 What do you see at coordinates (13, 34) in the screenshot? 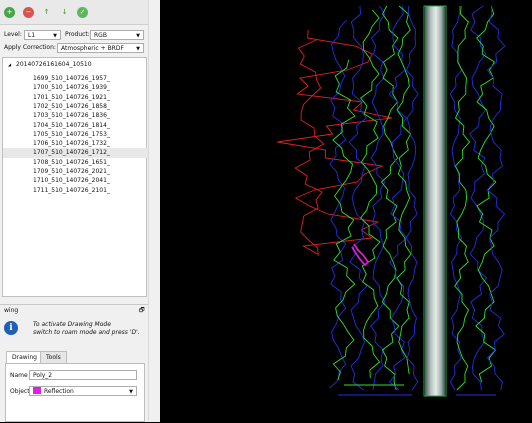
I see `level-label: Level:` at bounding box center [13, 34].